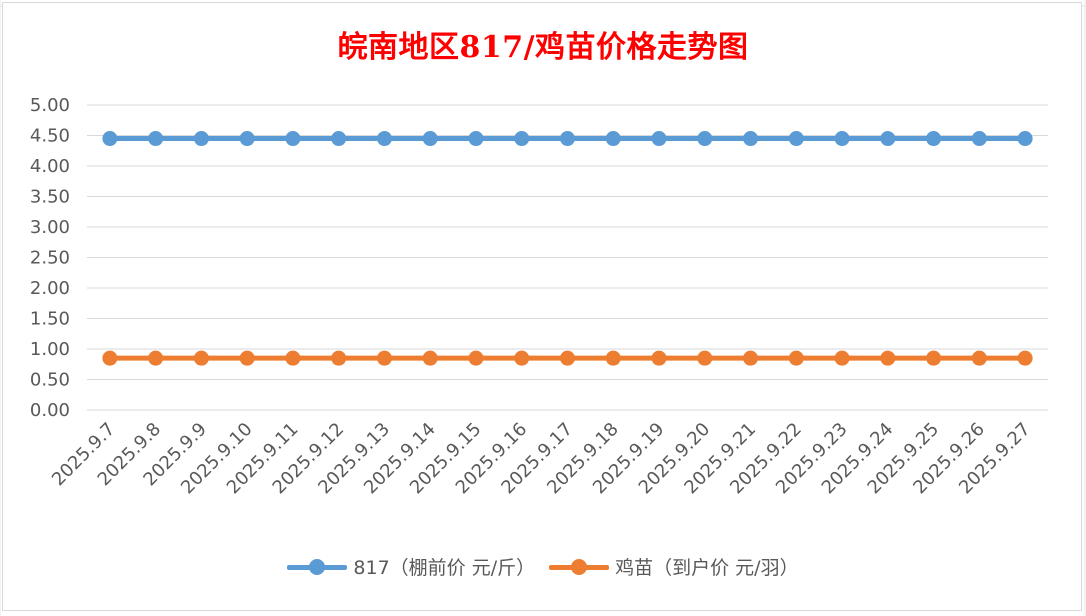 This screenshot has width=1086, height=616. Describe the element at coordinates (707, 568) in the screenshot. I see `legend-label-chick: 鸡苗（到户价 元/羽）` at that location.